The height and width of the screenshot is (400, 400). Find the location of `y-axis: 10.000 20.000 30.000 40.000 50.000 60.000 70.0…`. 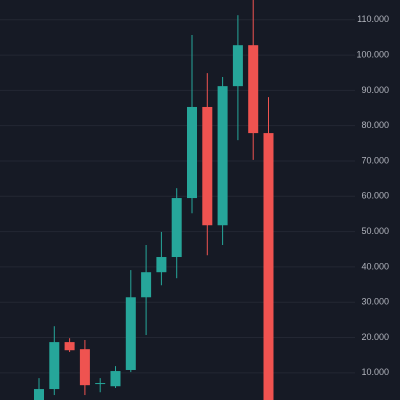

y-axis: 10.000 20.000 30.000 40.000 50.000 60.000 70.0… is located at coordinates (372, 195).